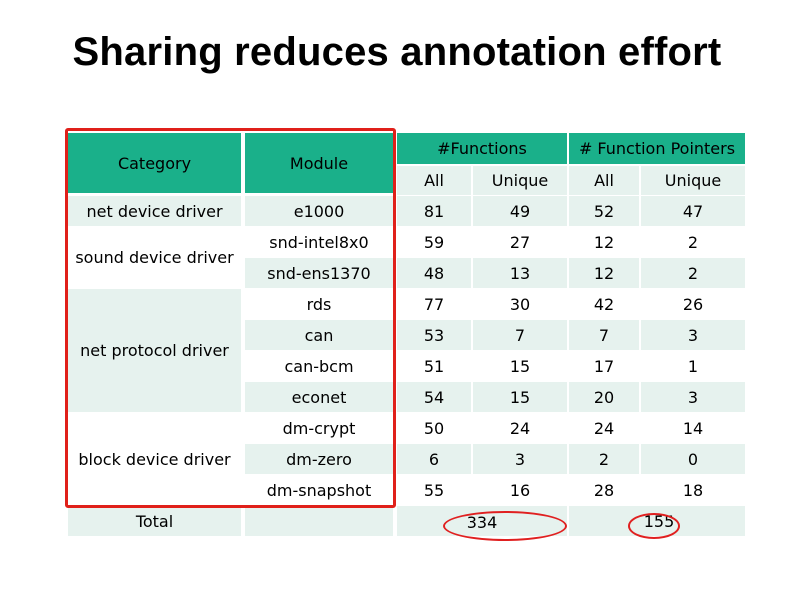  What do you see at coordinates (657, 148) in the screenshot?
I see `header-function-pointers: # Function Pointers` at bounding box center [657, 148].